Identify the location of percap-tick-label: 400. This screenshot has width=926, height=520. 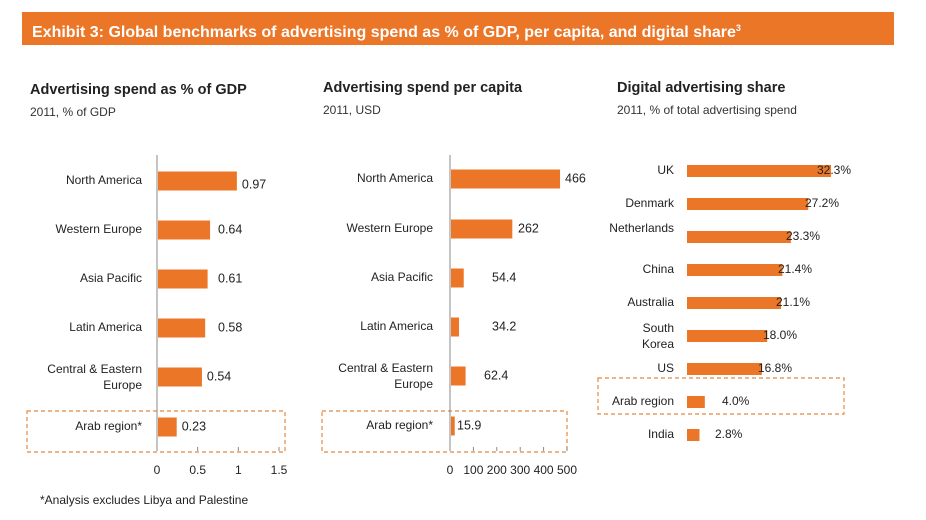
(544, 470).